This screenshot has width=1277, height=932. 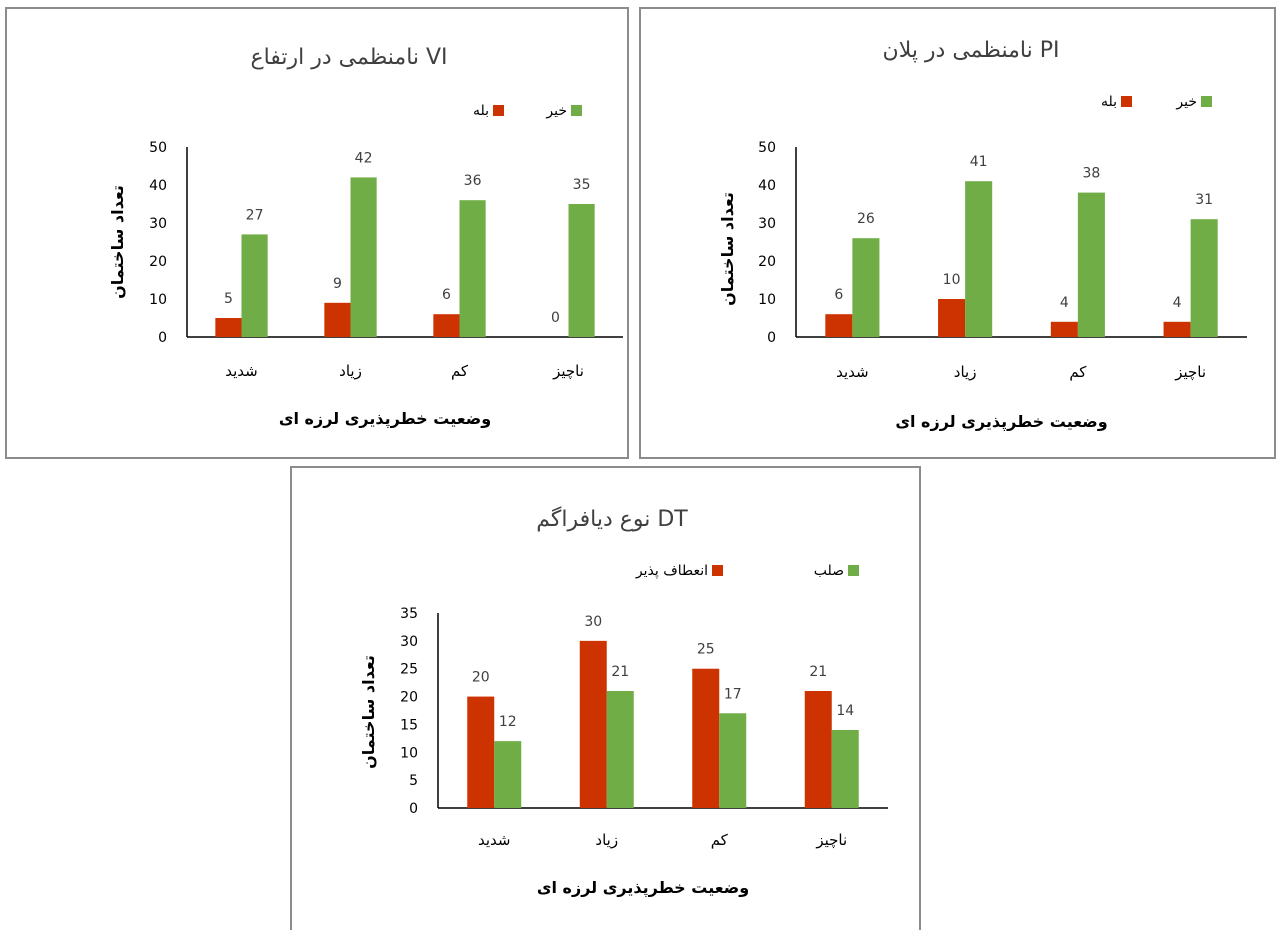 What do you see at coordinates (364, 158) in the screenshot?
I see `data-label: 42` at bounding box center [364, 158].